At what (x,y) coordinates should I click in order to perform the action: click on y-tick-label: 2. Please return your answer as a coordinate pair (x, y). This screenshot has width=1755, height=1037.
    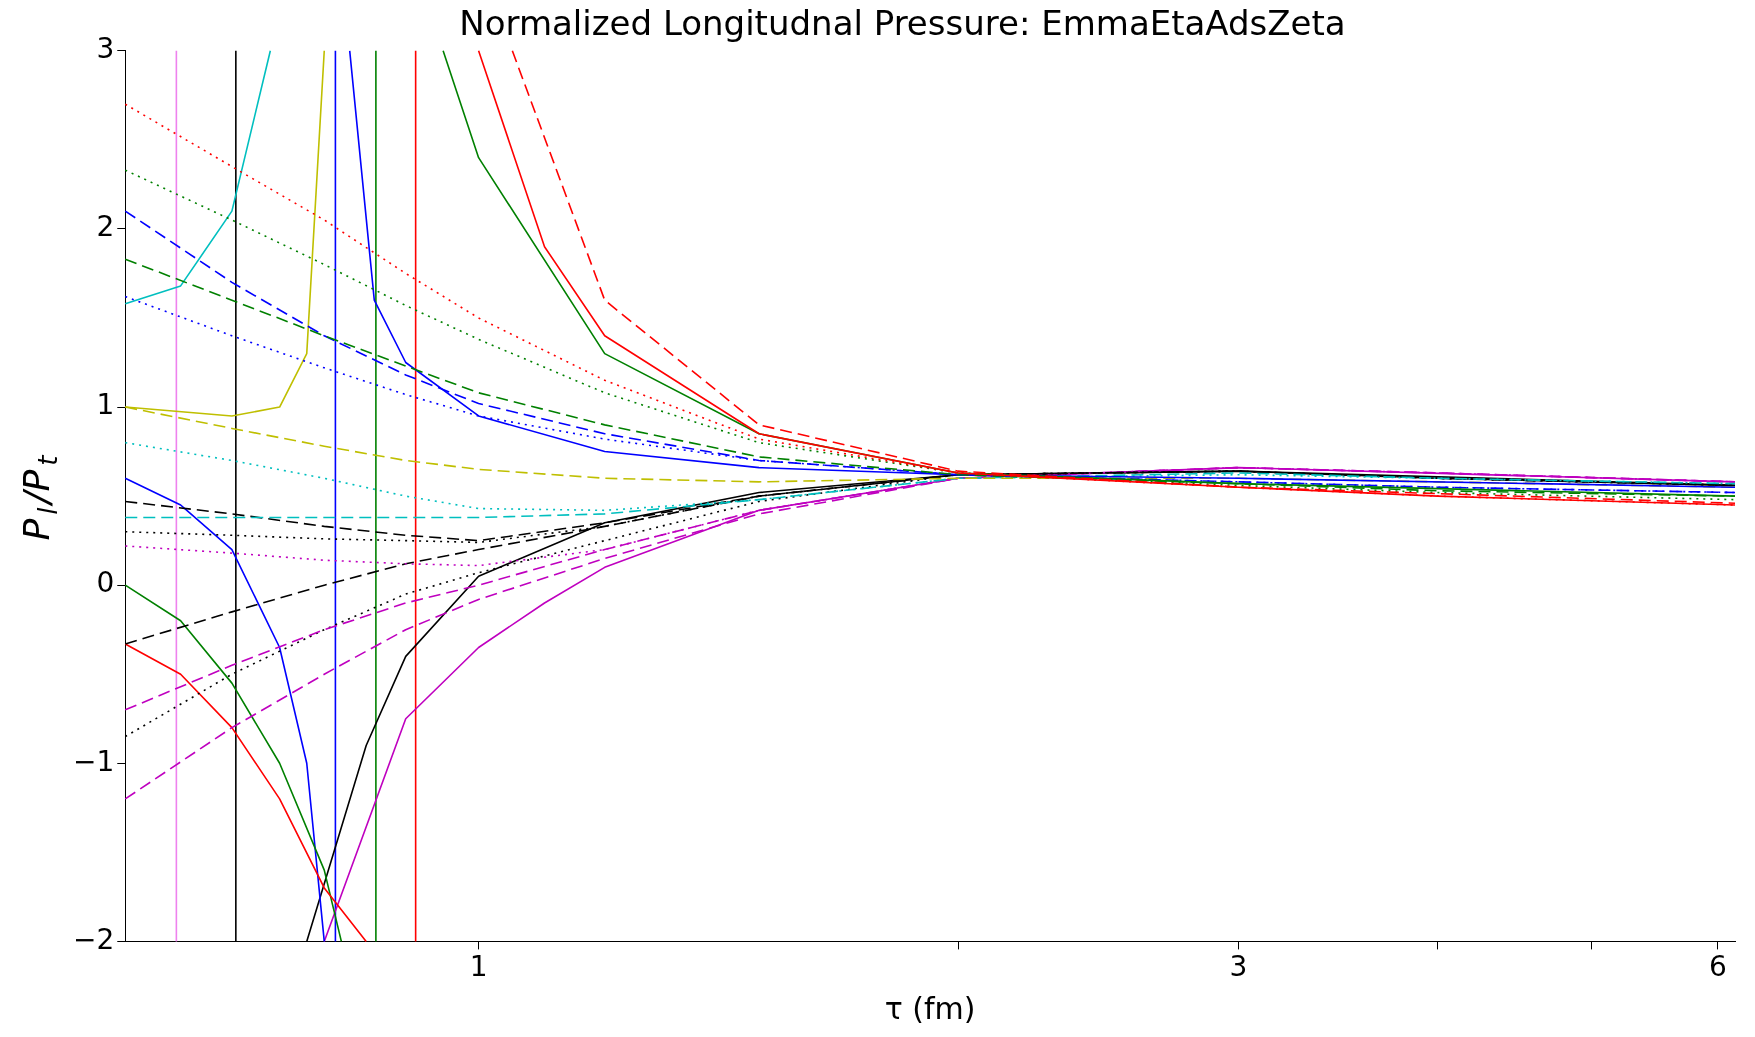
    Looking at the image, I should click on (105, 227).